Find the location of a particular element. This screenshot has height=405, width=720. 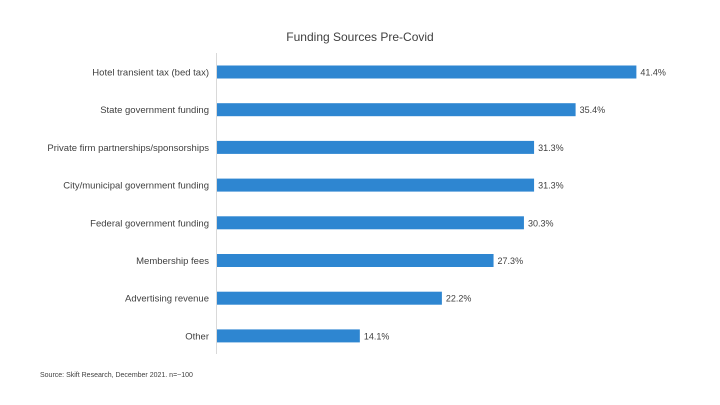

data-label: 41.4% is located at coordinates (653, 73).